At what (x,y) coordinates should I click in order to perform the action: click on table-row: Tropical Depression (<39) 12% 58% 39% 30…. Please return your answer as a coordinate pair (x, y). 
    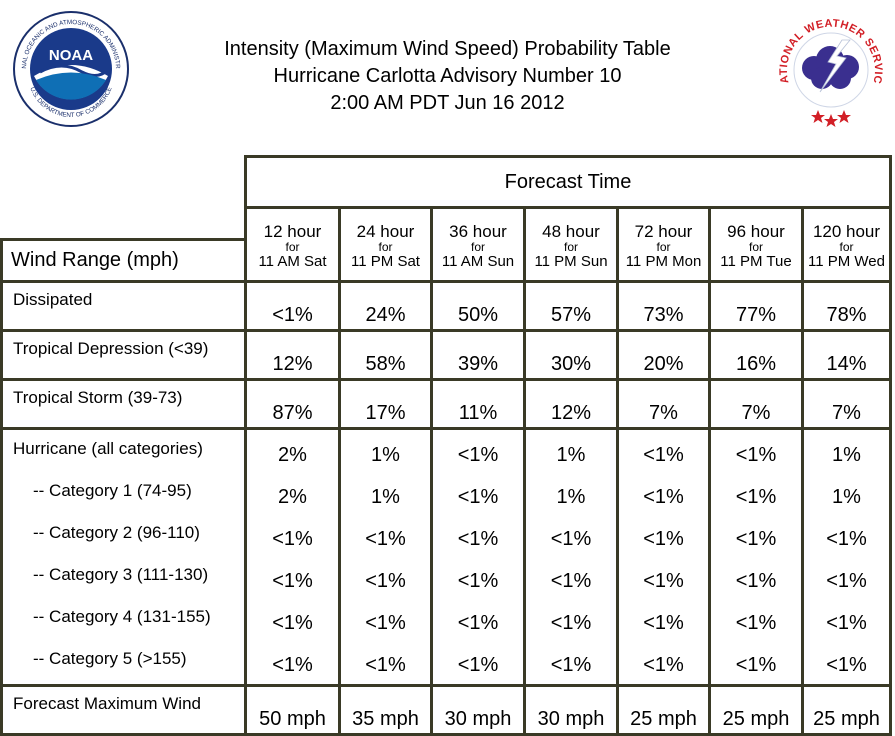
    Looking at the image, I should click on (446, 355).